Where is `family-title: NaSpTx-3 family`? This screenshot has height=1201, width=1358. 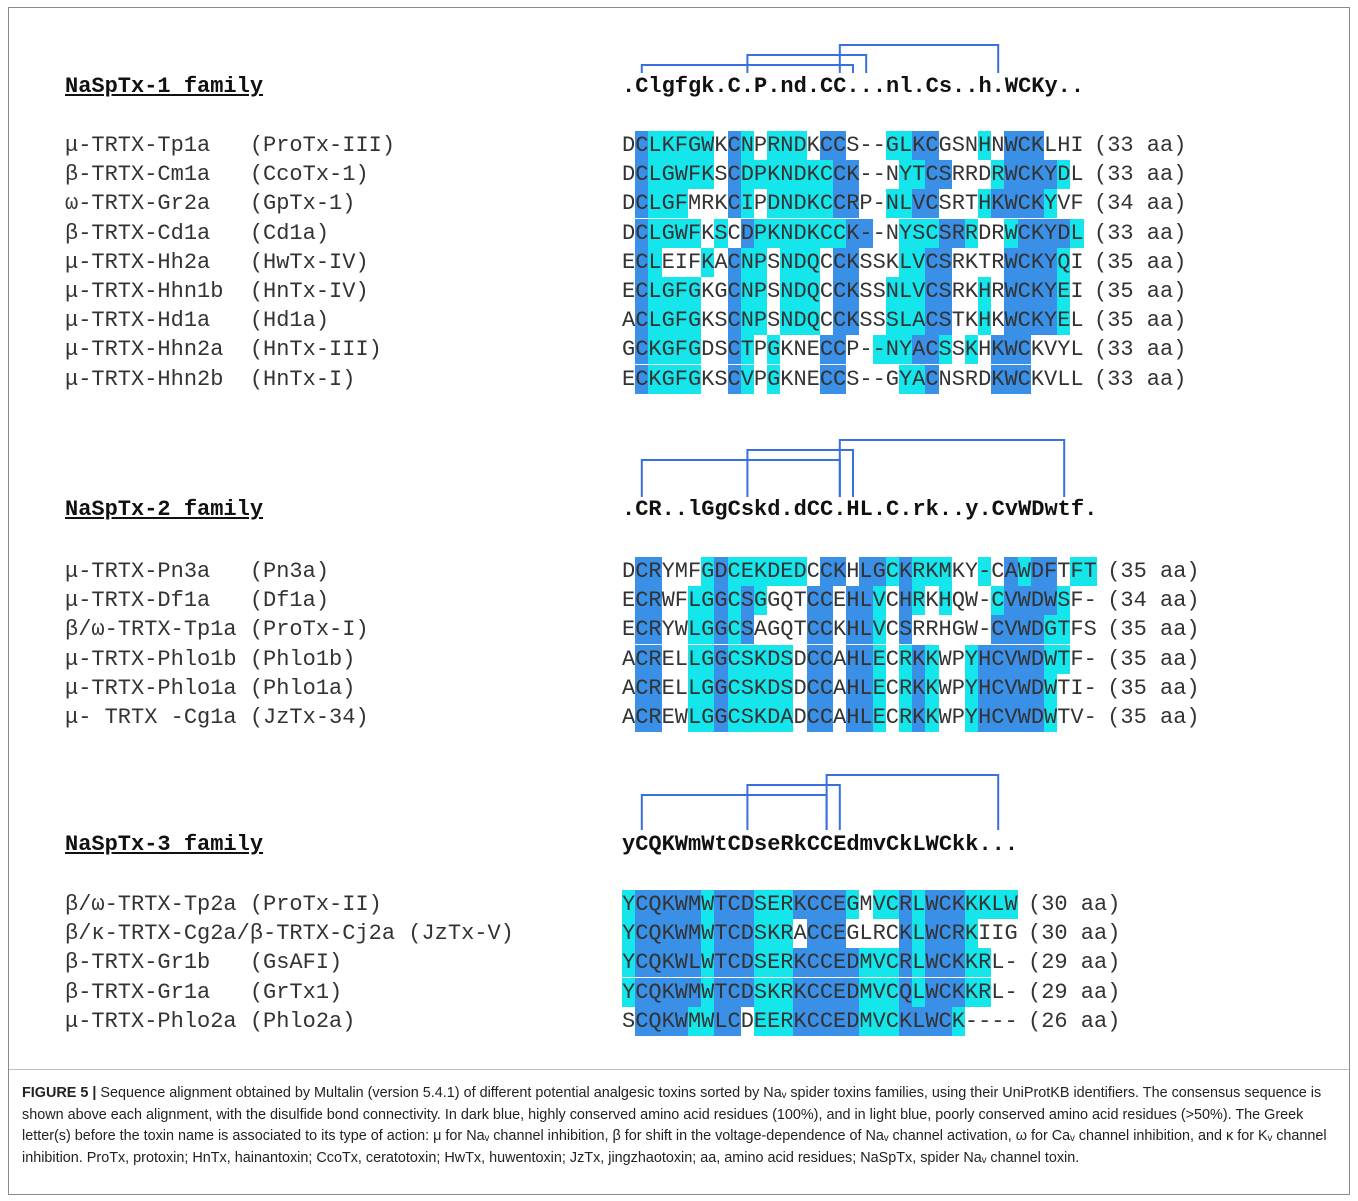
family-title: NaSpTx-3 family is located at coordinates (164, 844).